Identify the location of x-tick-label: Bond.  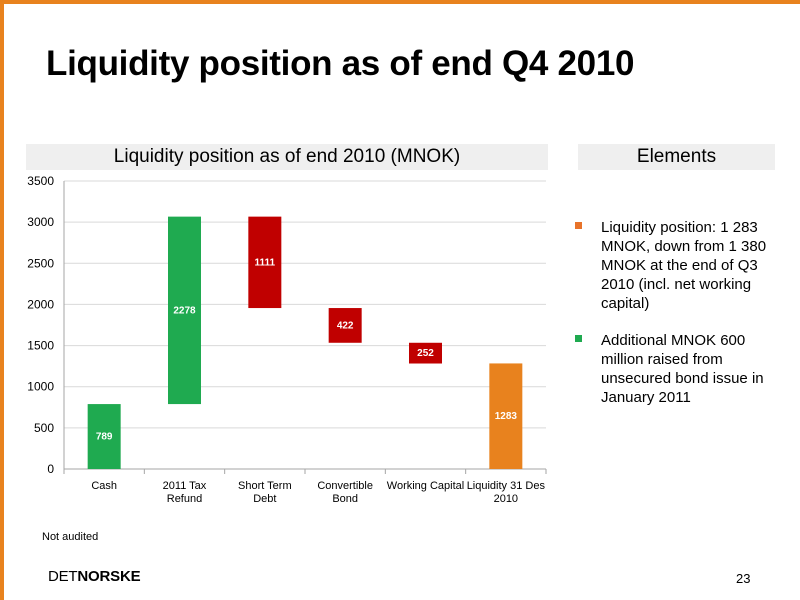
(345, 499).